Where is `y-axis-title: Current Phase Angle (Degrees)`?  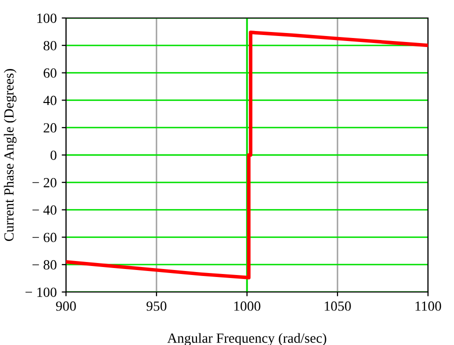
y-axis-title: Current Phase Angle (Degrees) is located at coordinates (10, 155).